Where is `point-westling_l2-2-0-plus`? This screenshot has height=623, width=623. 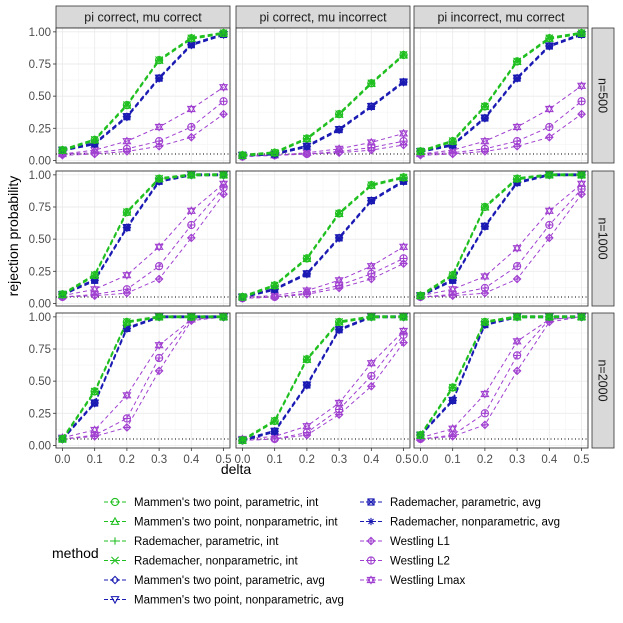 point-westling_l2-2-0-plus is located at coordinates (485, 413).